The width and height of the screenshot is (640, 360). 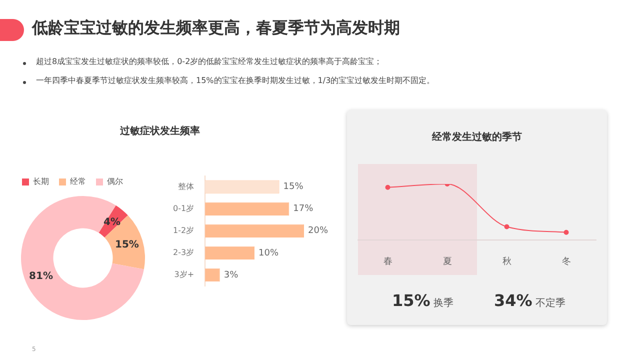 I want to click on chart-title: 过敏症状发生频率, so click(x=160, y=131).